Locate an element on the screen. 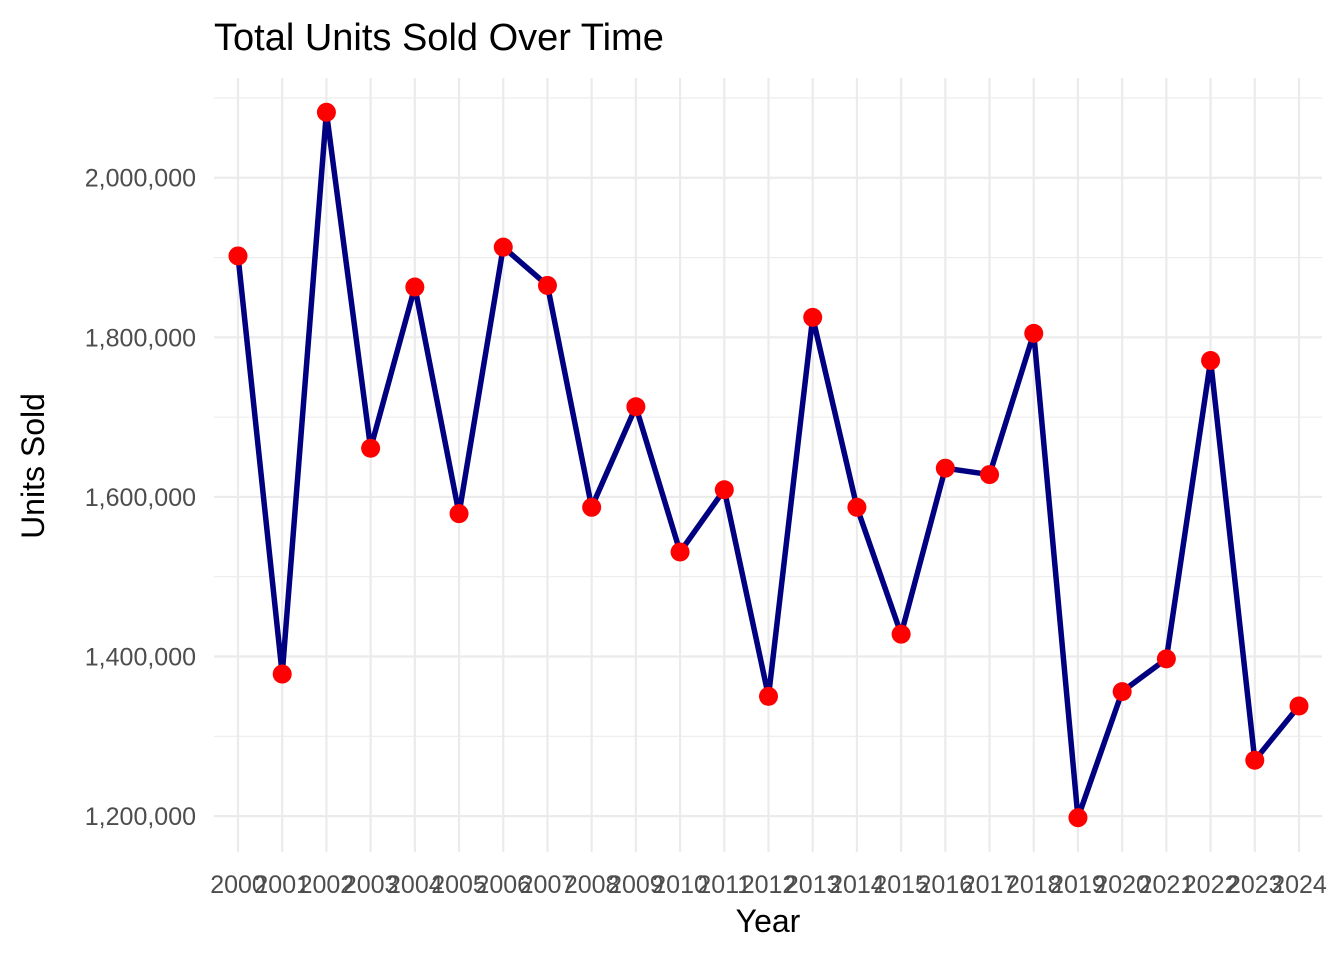 The width and height of the screenshot is (1344, 960). x-tick-label: 2012 is located at coordinates (769, 885).